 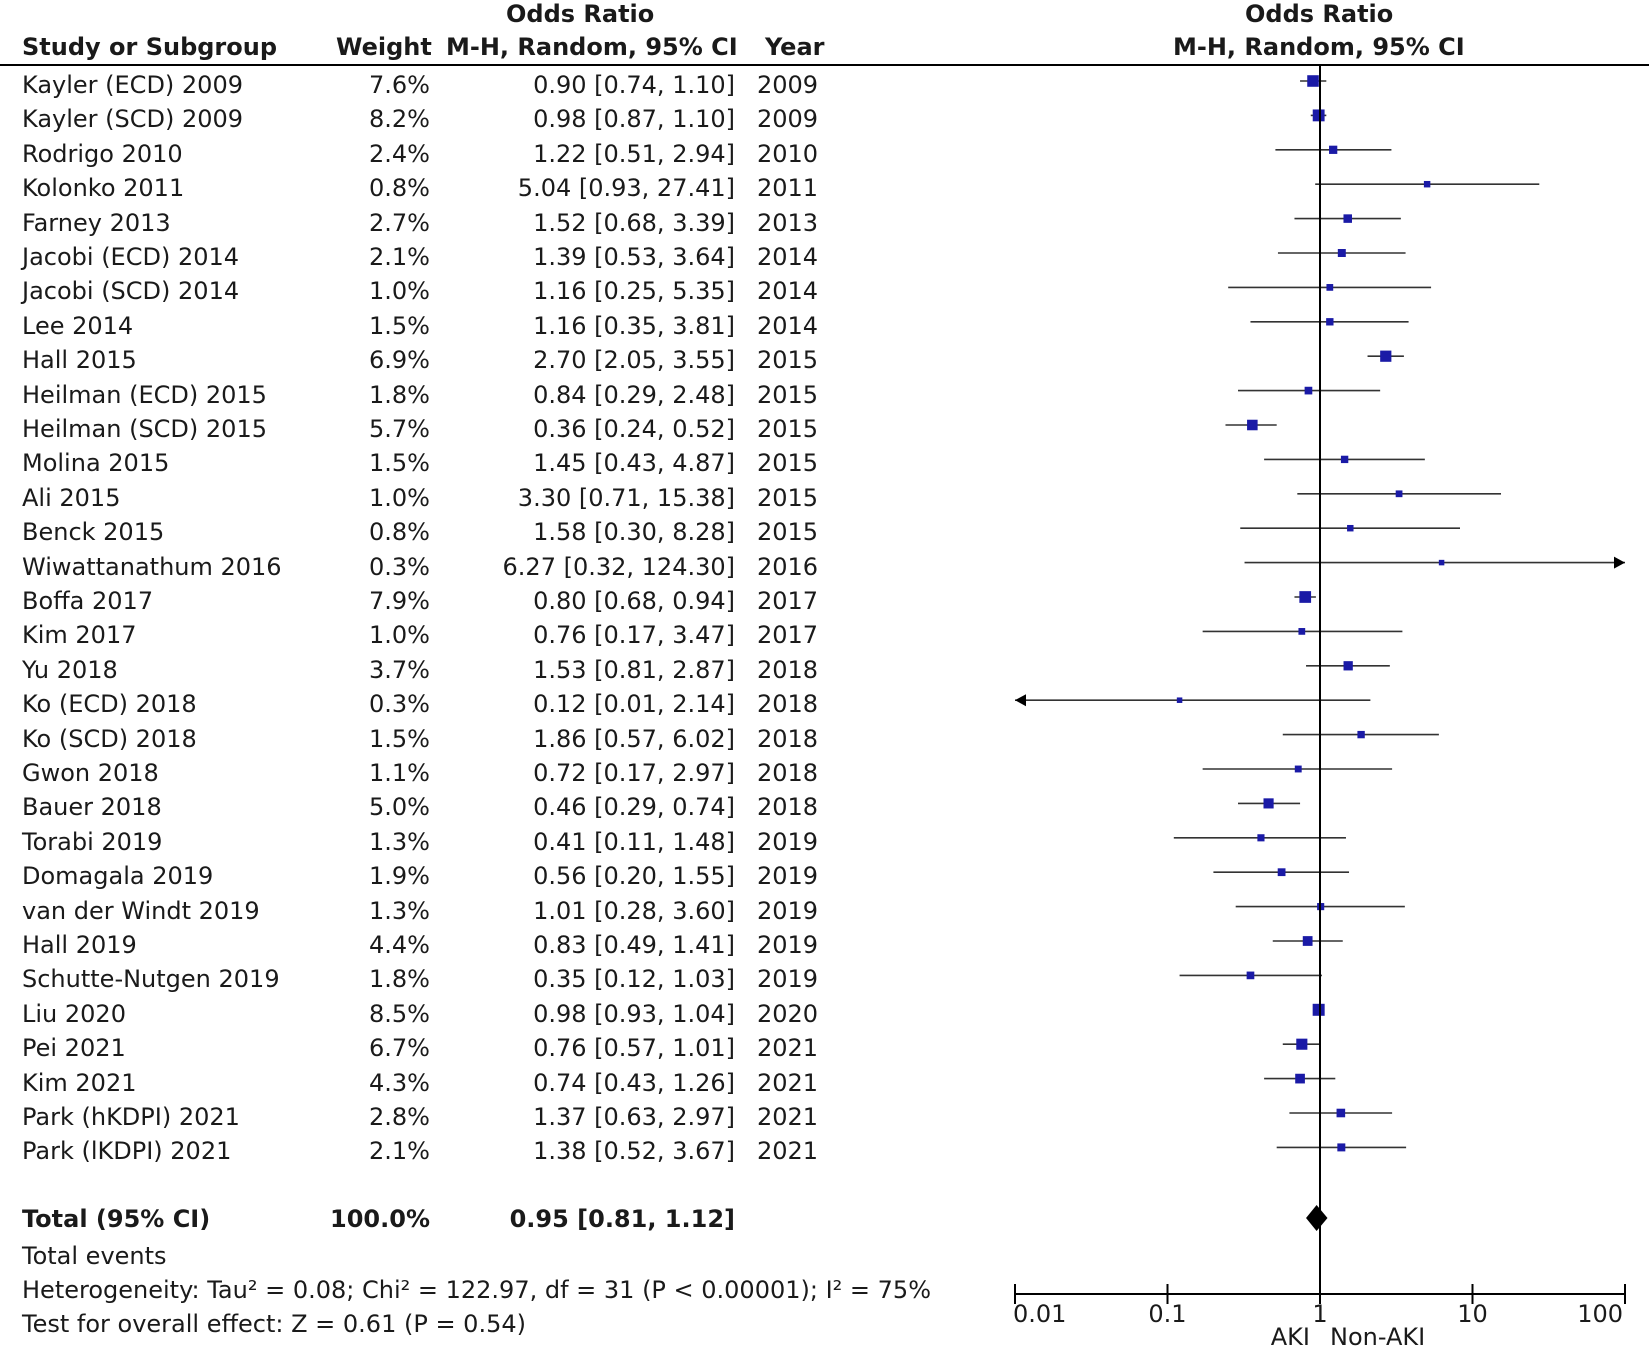 What do you see at coordinates (399, 704) in the screenshot?
I see `study-weight: 0.3%` at bounding box center [399, 704].